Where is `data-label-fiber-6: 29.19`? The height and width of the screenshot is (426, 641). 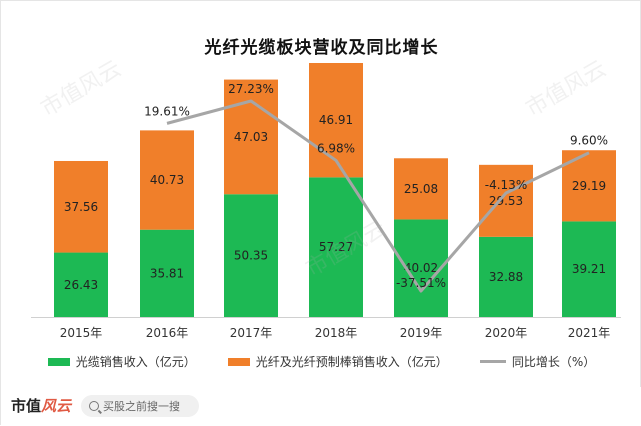 data-label-fiber-6: 29.19 is located at coordinates (589, 186).